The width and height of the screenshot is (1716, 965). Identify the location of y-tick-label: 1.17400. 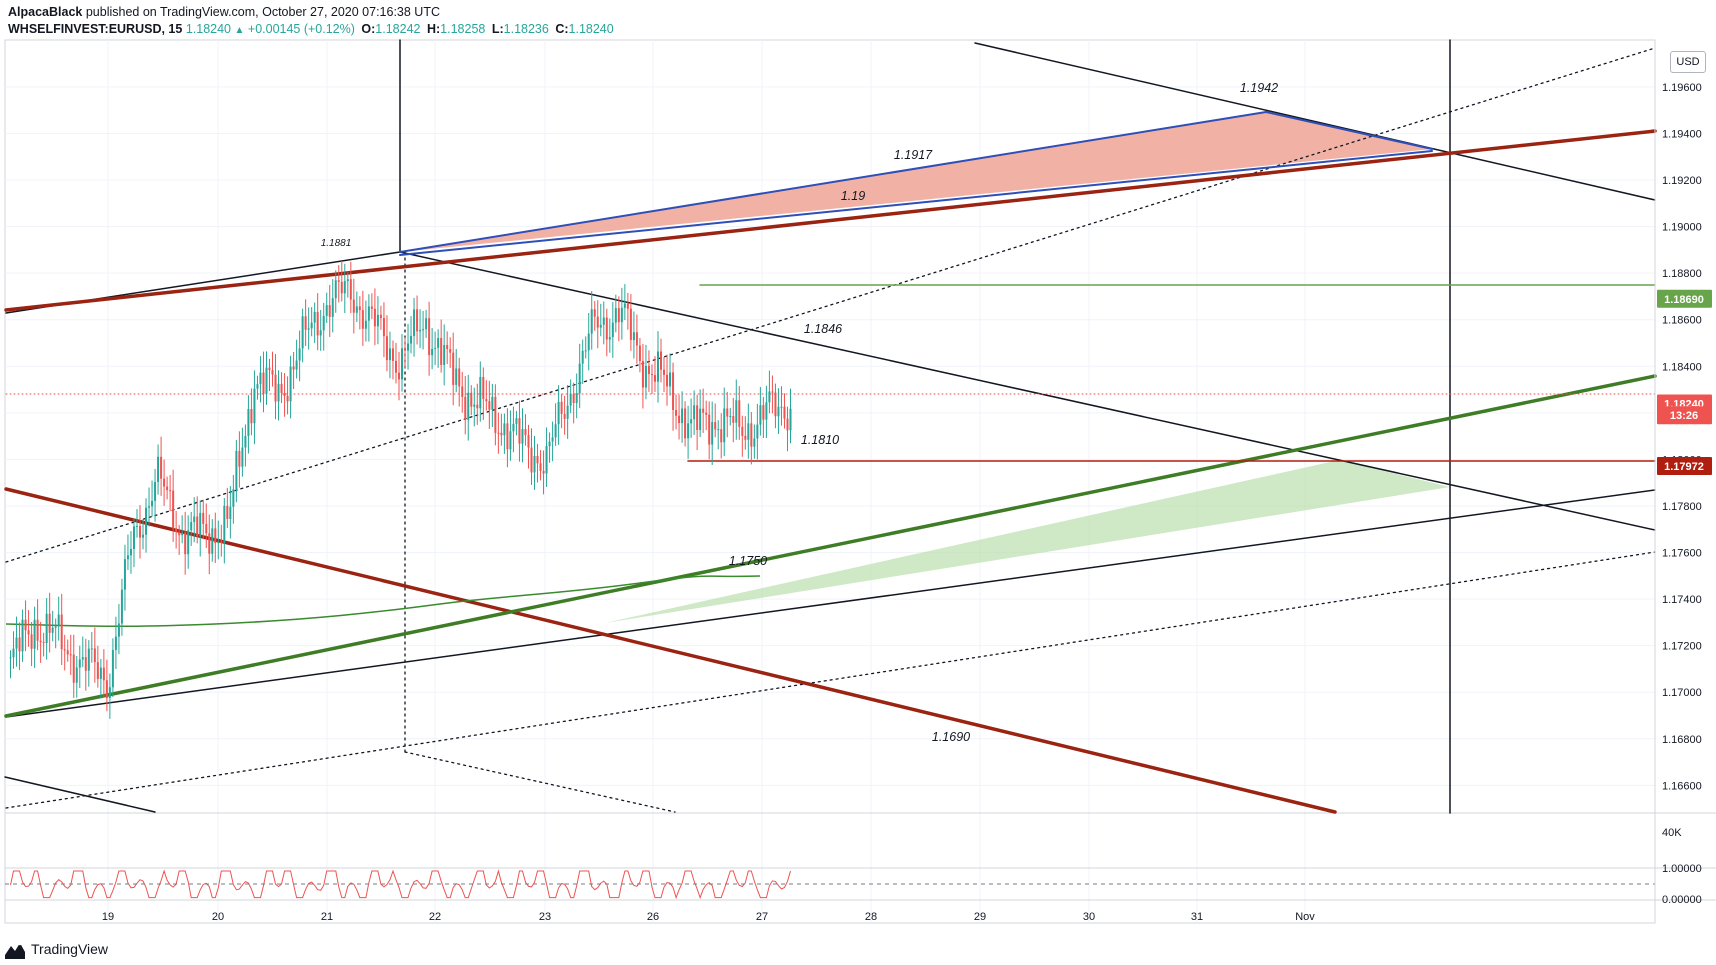
(1682, 600).